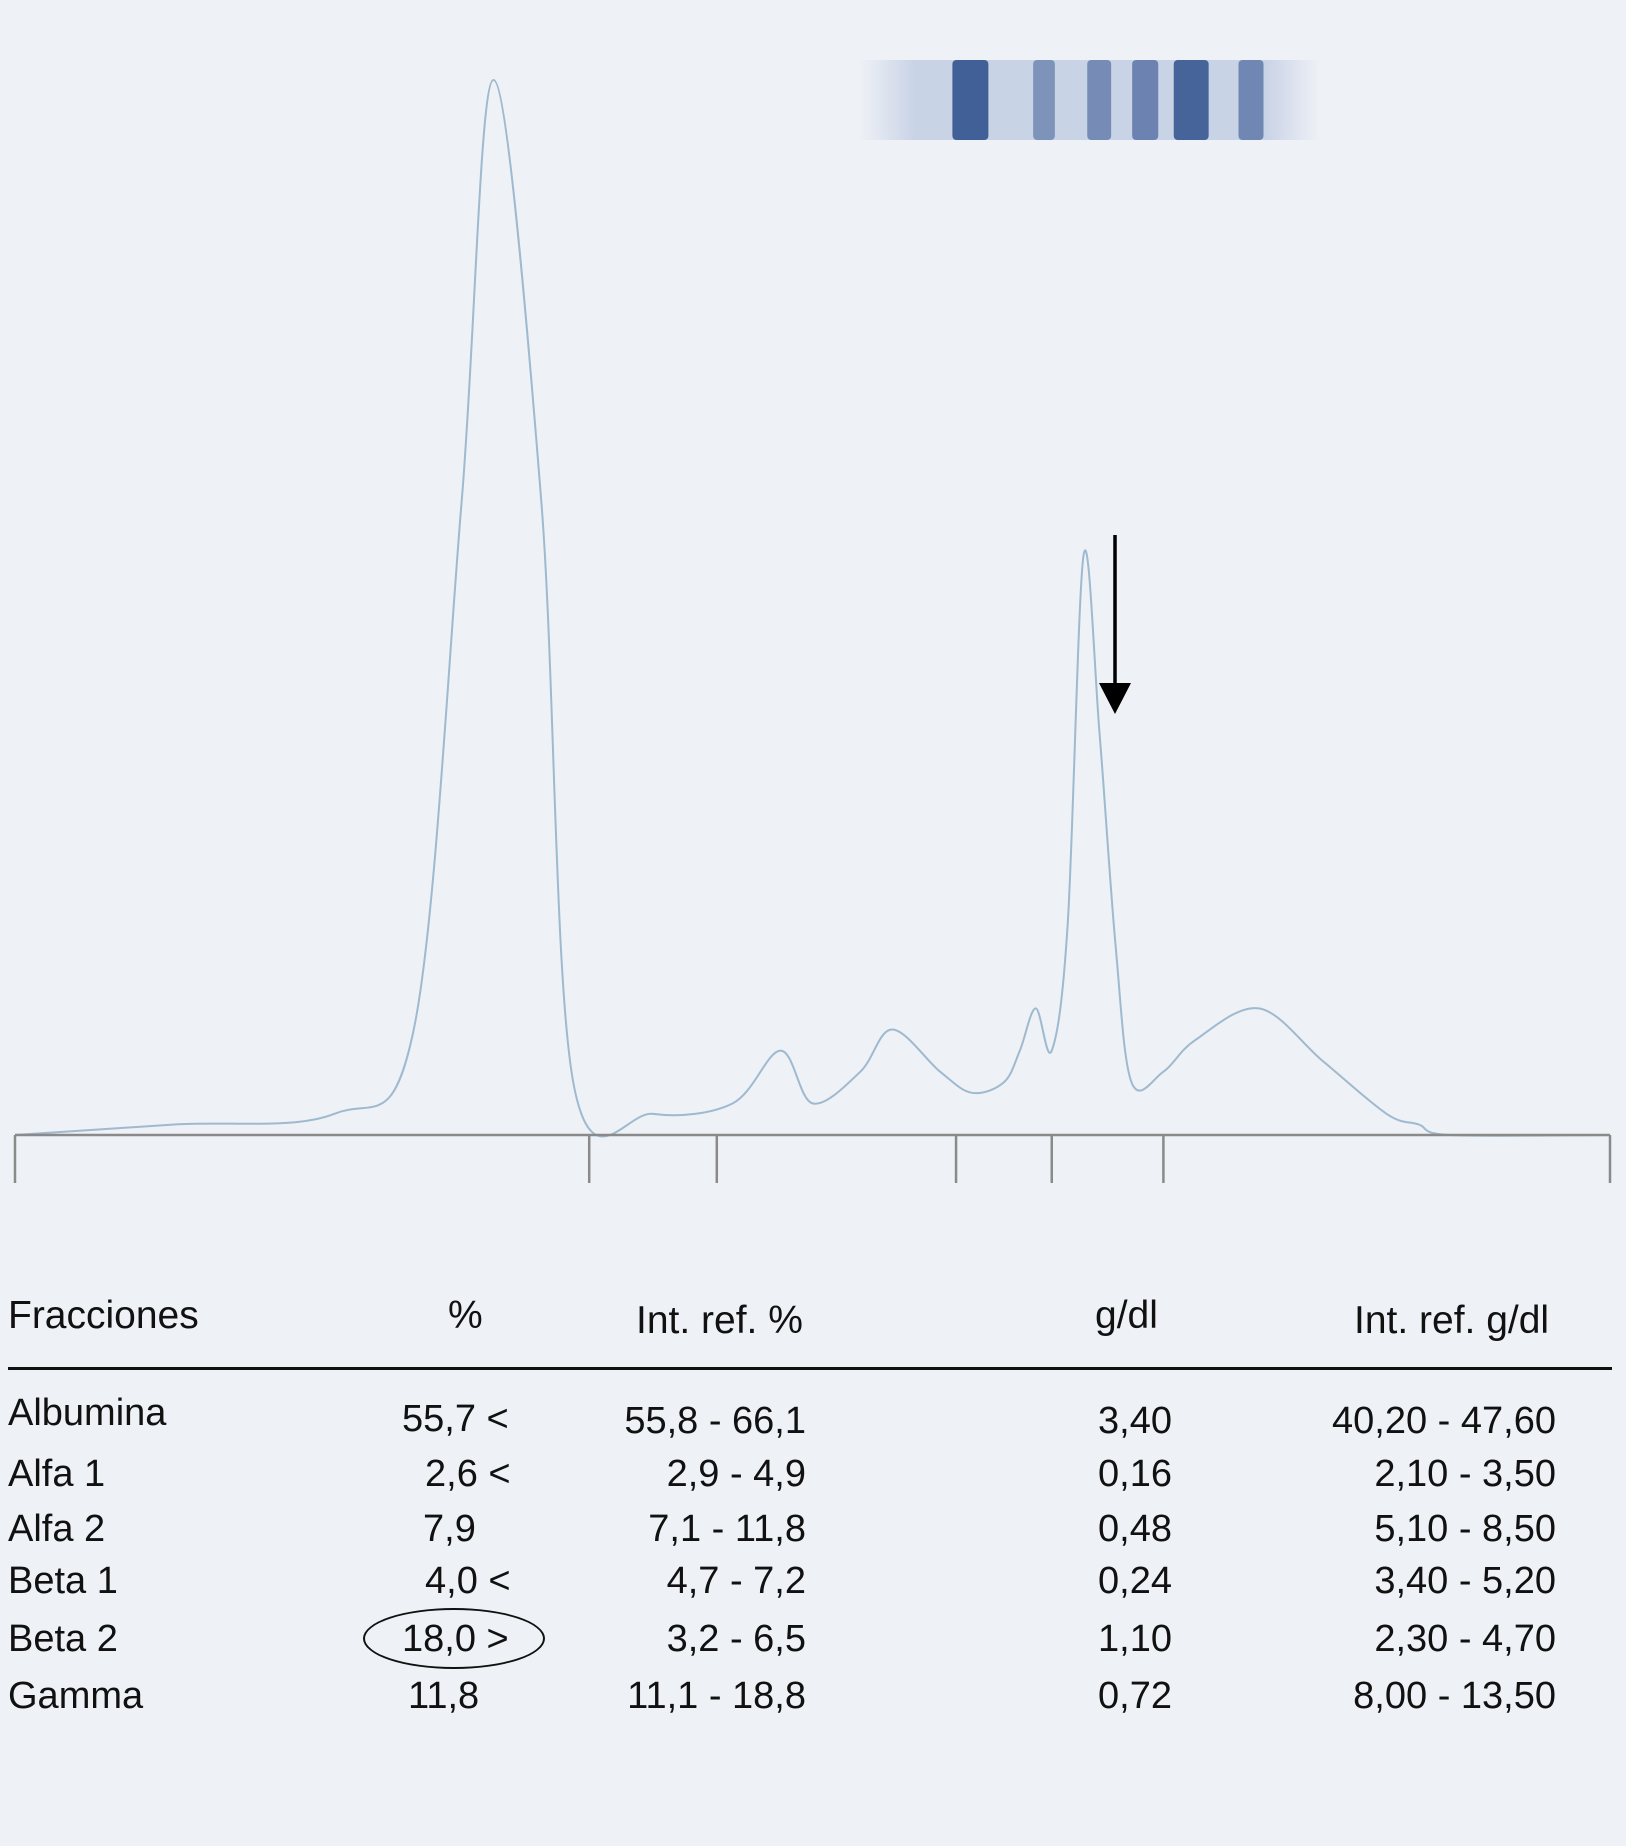 This screenshot has height=1846, width=1626. What do you see at coordinates (810, 1368) in the screenshot?
I see `header-rule` at bounding box center [810, 1368].